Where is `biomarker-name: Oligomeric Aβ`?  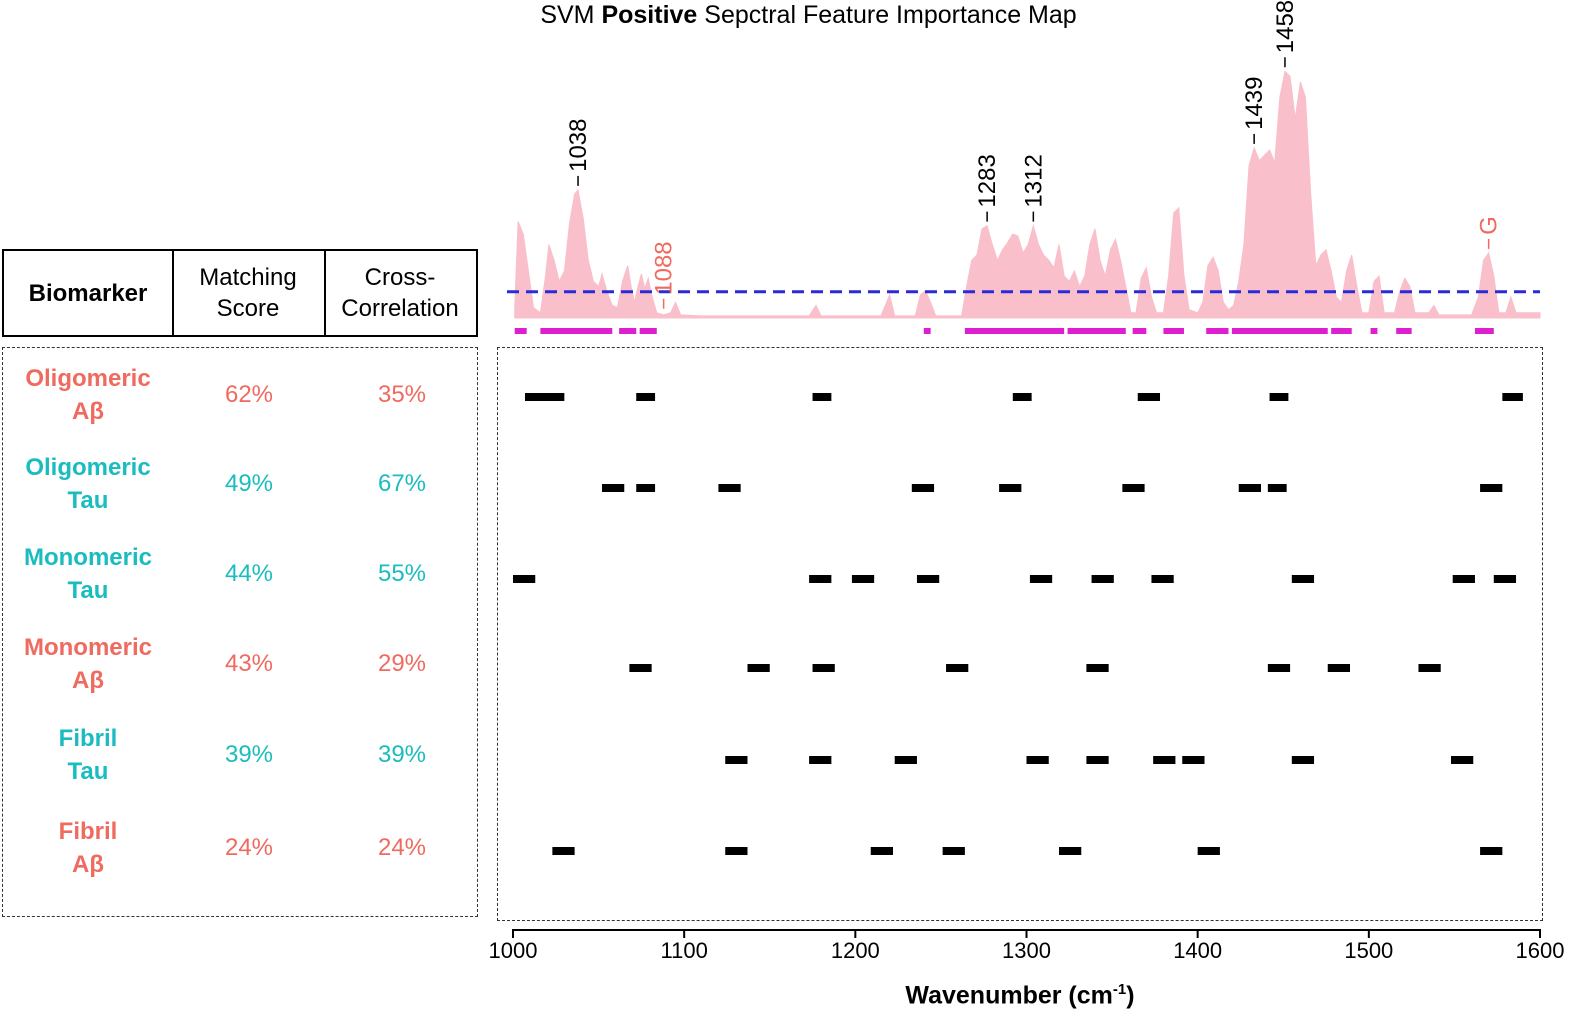
biomarker-name: Oligomeric Aβ is located at coordinates (88, 395).